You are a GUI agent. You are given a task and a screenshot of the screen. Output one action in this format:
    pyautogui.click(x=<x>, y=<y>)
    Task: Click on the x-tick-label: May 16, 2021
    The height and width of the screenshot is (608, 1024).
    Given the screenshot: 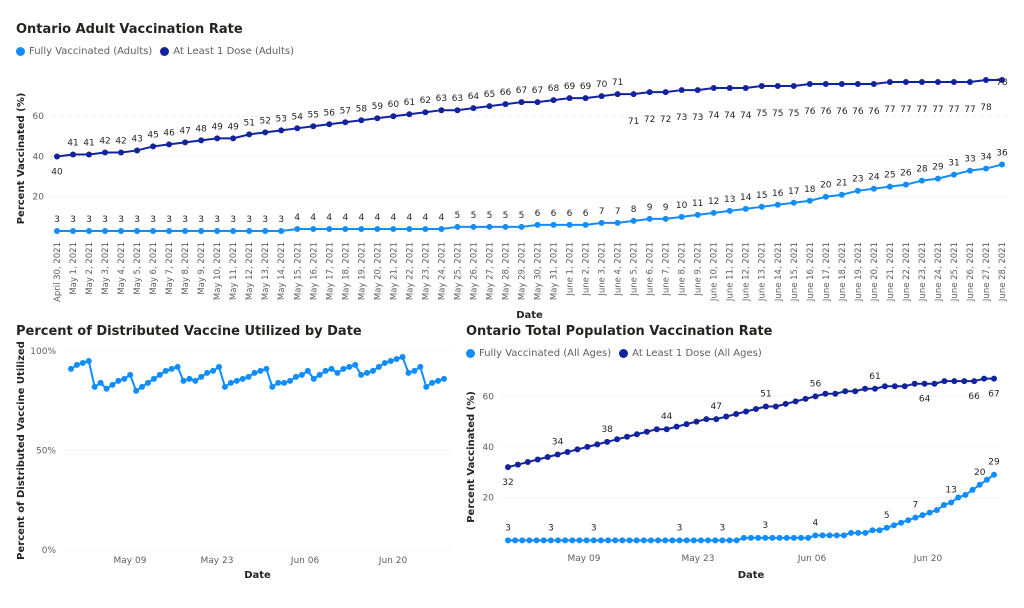 What is the action you would take?
    pyautogui.click(x=314, y=271)
    